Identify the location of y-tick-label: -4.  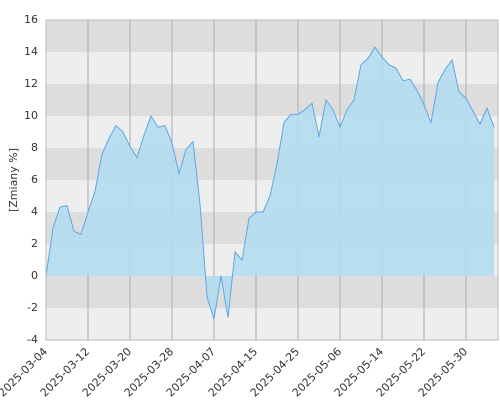
(32, 339).